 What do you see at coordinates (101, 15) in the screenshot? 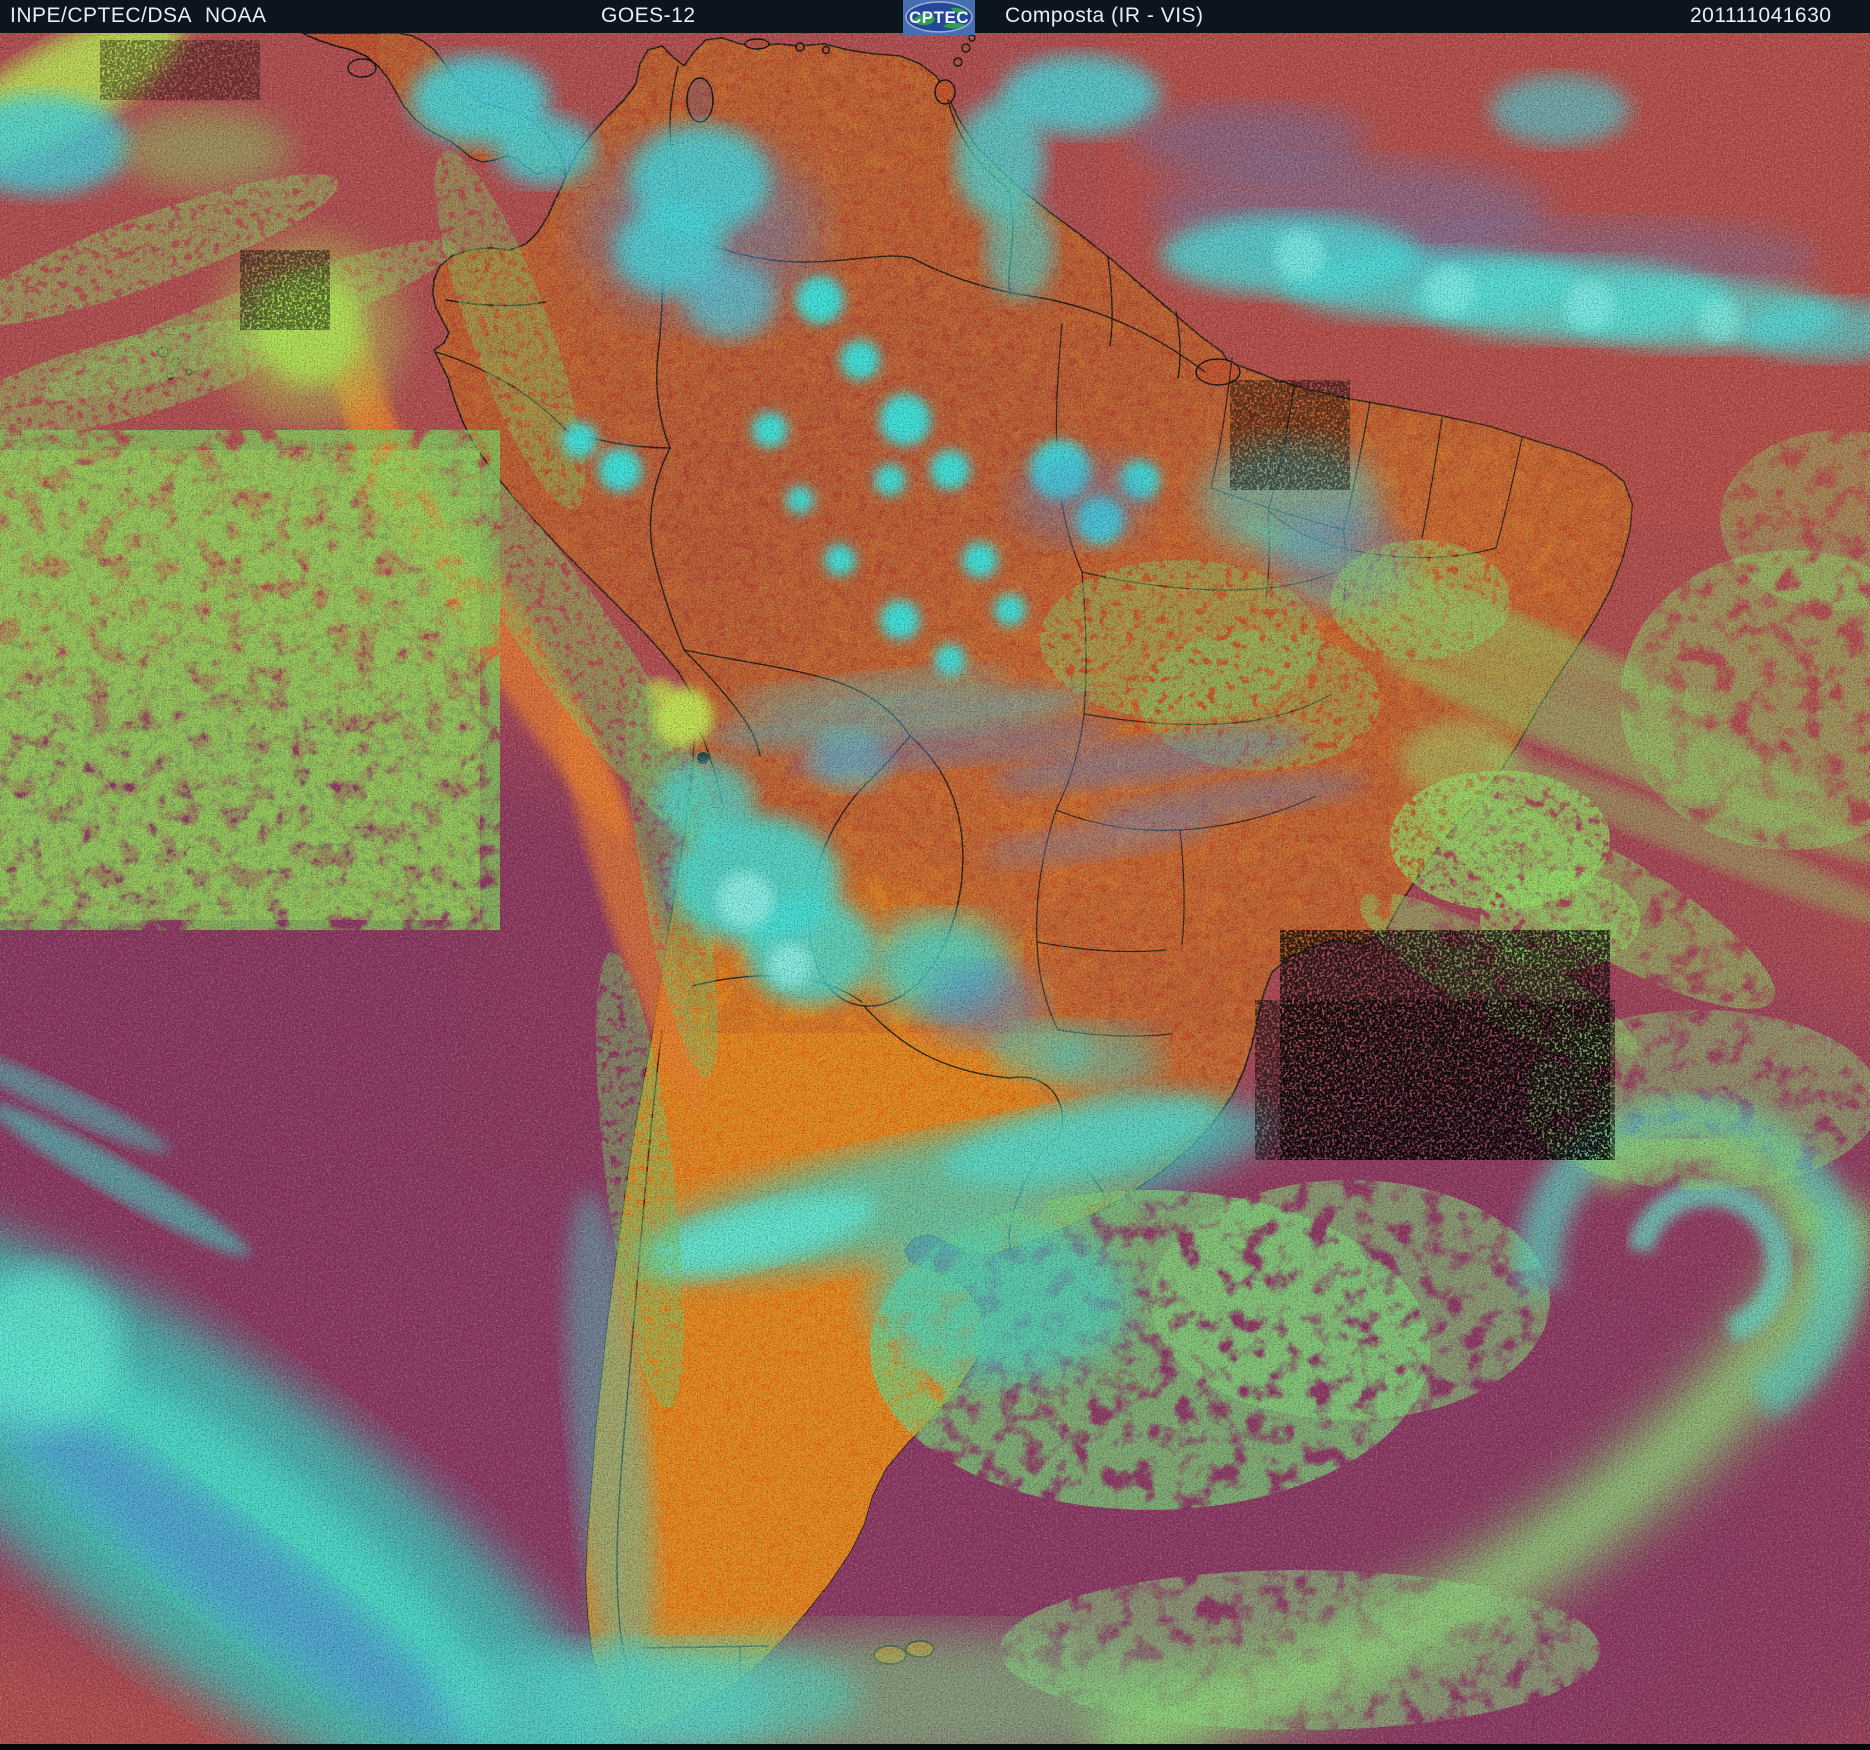
I see `agency-label: INPE/CPTEC/DSA` at bounding box center [101, 15].